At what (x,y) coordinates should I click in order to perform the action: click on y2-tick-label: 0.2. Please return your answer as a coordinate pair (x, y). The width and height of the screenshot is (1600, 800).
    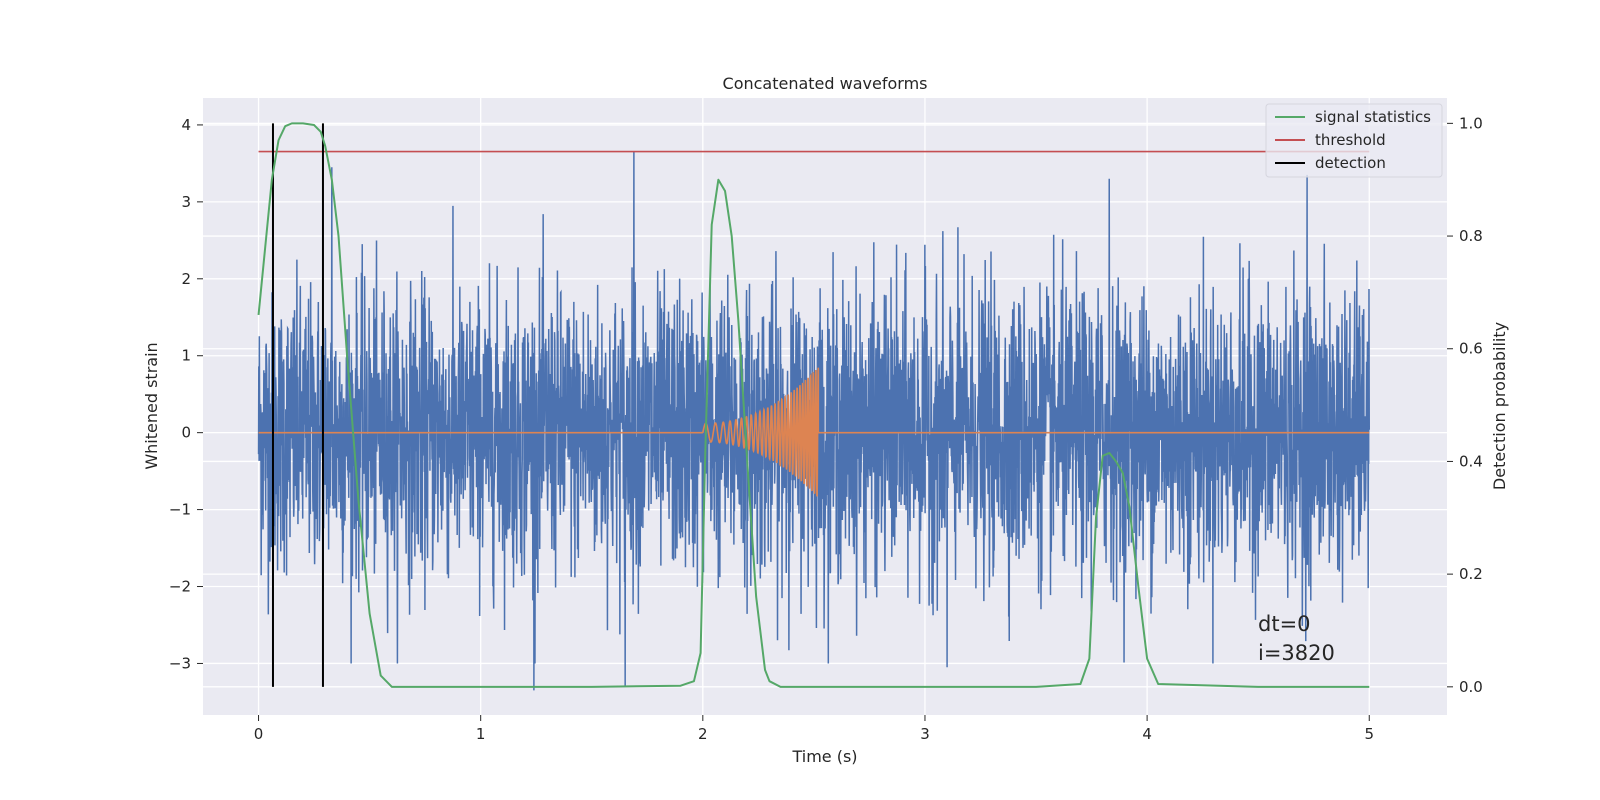
    Looking at the image, I should click on (1471, 574).